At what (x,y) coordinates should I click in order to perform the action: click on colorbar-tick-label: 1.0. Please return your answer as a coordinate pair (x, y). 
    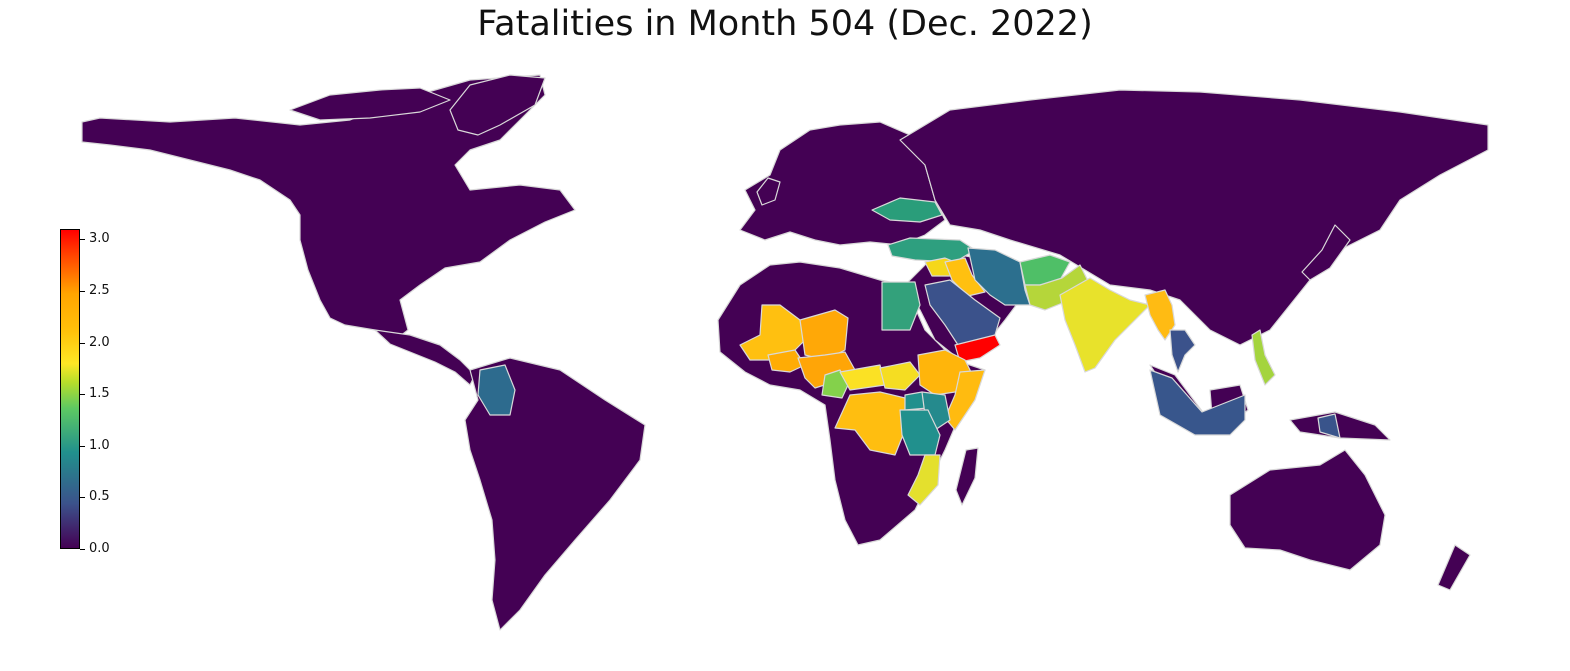
    Looking at the image, I should click on (99, 445).